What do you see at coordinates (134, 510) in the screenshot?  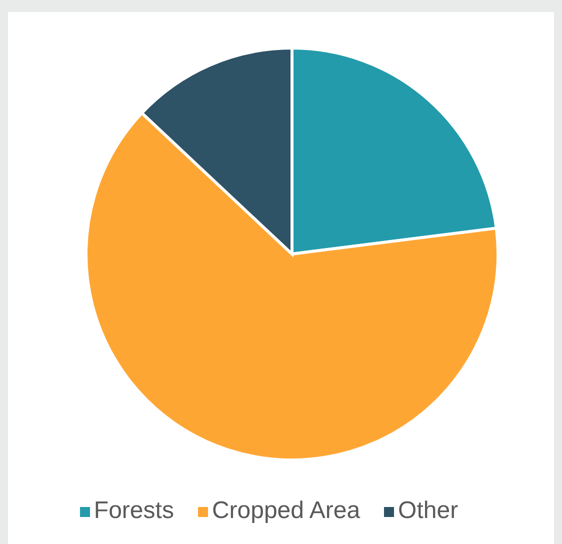 I see `legend-label: Forests` at bounding box center [134, 510].